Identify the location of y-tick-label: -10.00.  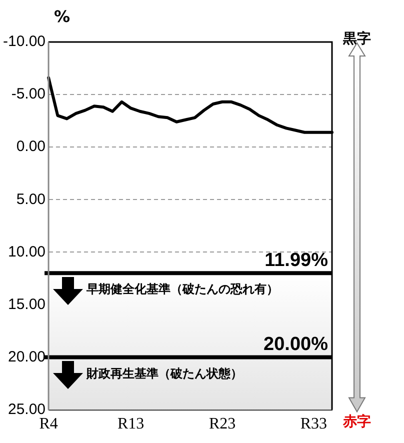
(24, 41).